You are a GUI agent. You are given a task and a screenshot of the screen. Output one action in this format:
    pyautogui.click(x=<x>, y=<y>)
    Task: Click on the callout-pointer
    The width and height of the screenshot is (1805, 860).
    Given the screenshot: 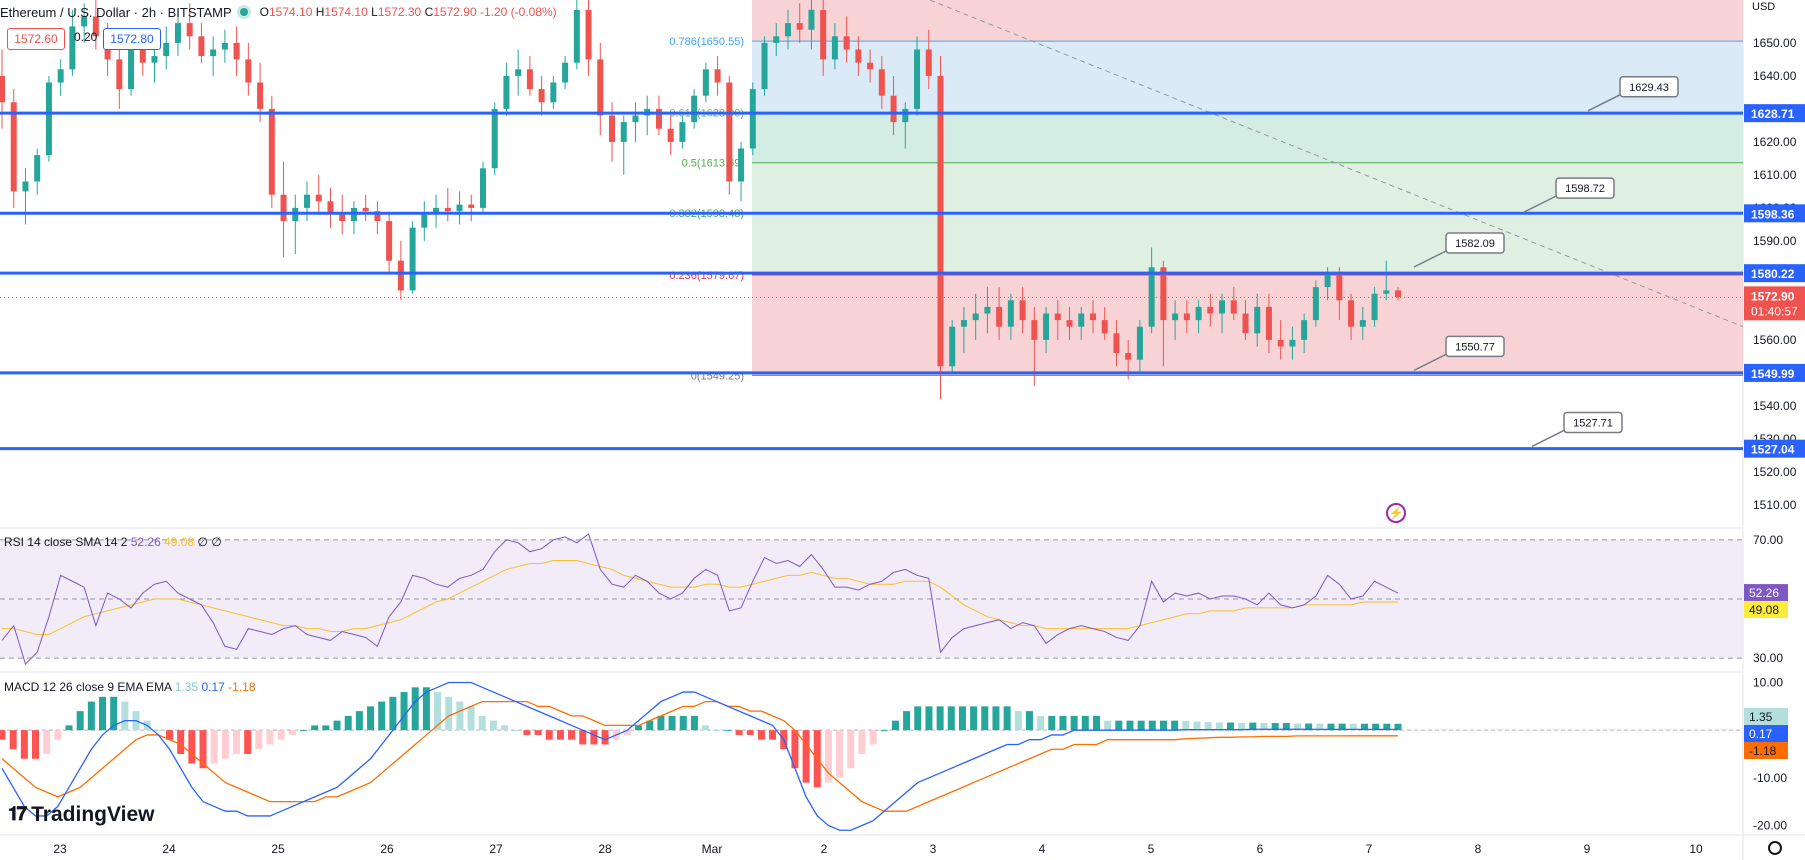 What is the action you would take?
    pyautogui.click(x=1548, y=438)
    